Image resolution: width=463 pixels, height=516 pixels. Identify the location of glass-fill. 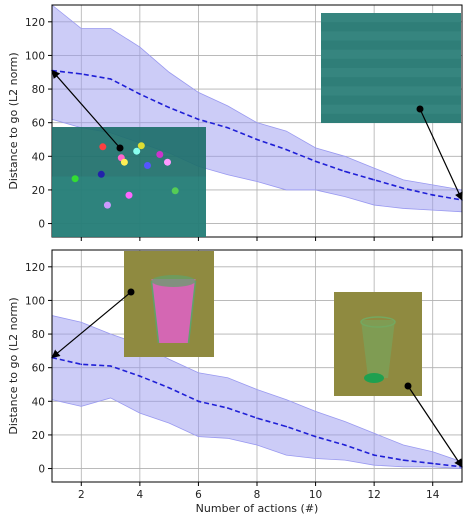
(173, 311).